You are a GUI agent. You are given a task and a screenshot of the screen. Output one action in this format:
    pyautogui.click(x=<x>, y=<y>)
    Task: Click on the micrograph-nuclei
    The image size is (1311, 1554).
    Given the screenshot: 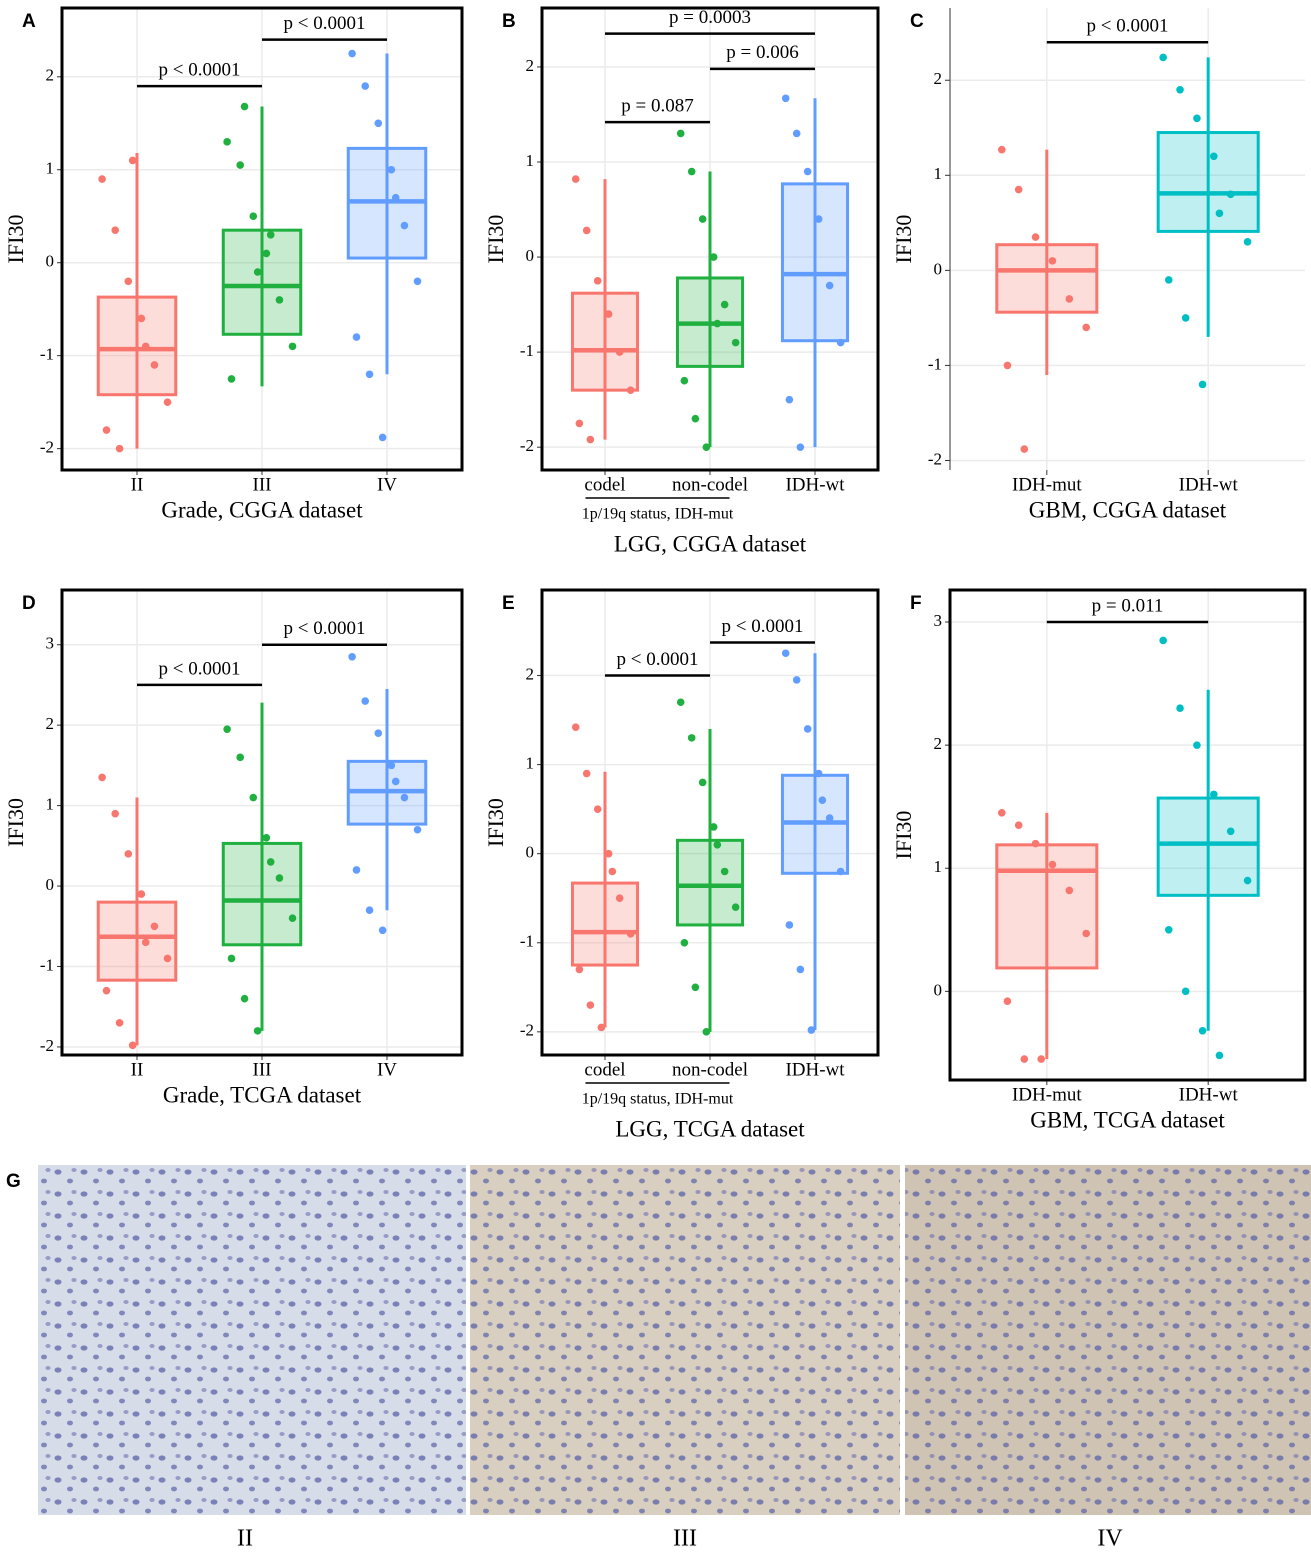 What is the action you would take?
    pyautogui.click(x=252, y=1340)
    